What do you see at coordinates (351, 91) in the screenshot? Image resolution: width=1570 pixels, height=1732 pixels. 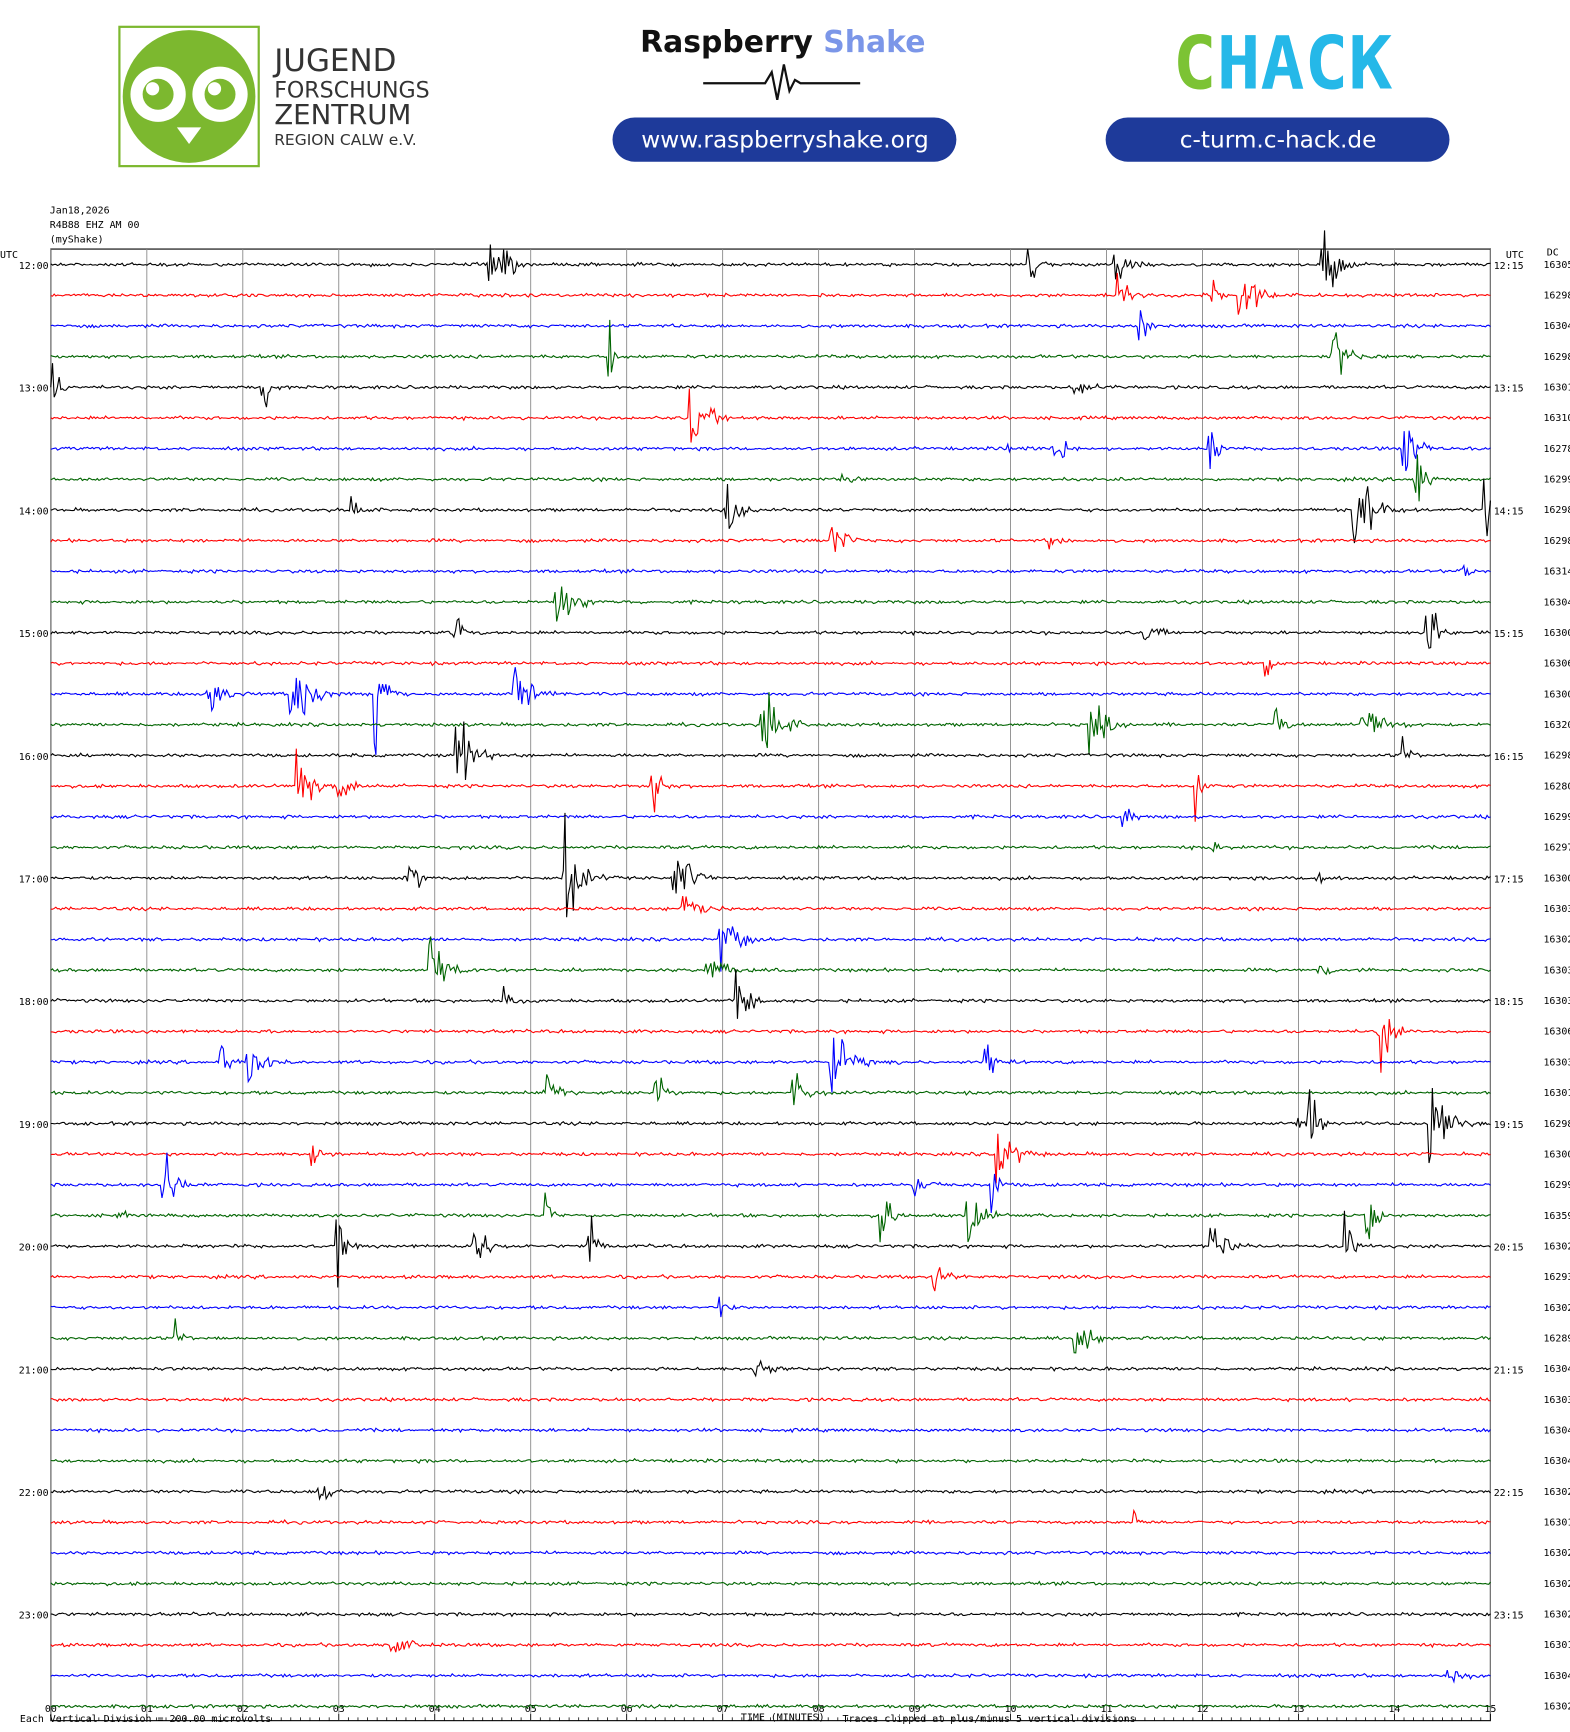 I see `jfz-text: FORSCHUNGS` at bounding box center [351, 91].